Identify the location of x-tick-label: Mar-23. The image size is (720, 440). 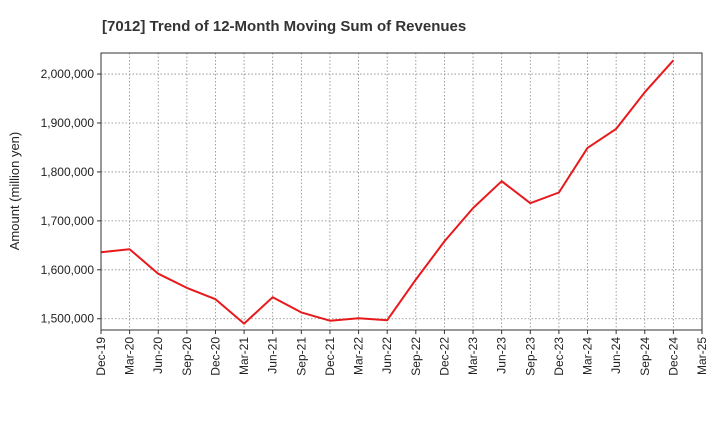
(473, 356).